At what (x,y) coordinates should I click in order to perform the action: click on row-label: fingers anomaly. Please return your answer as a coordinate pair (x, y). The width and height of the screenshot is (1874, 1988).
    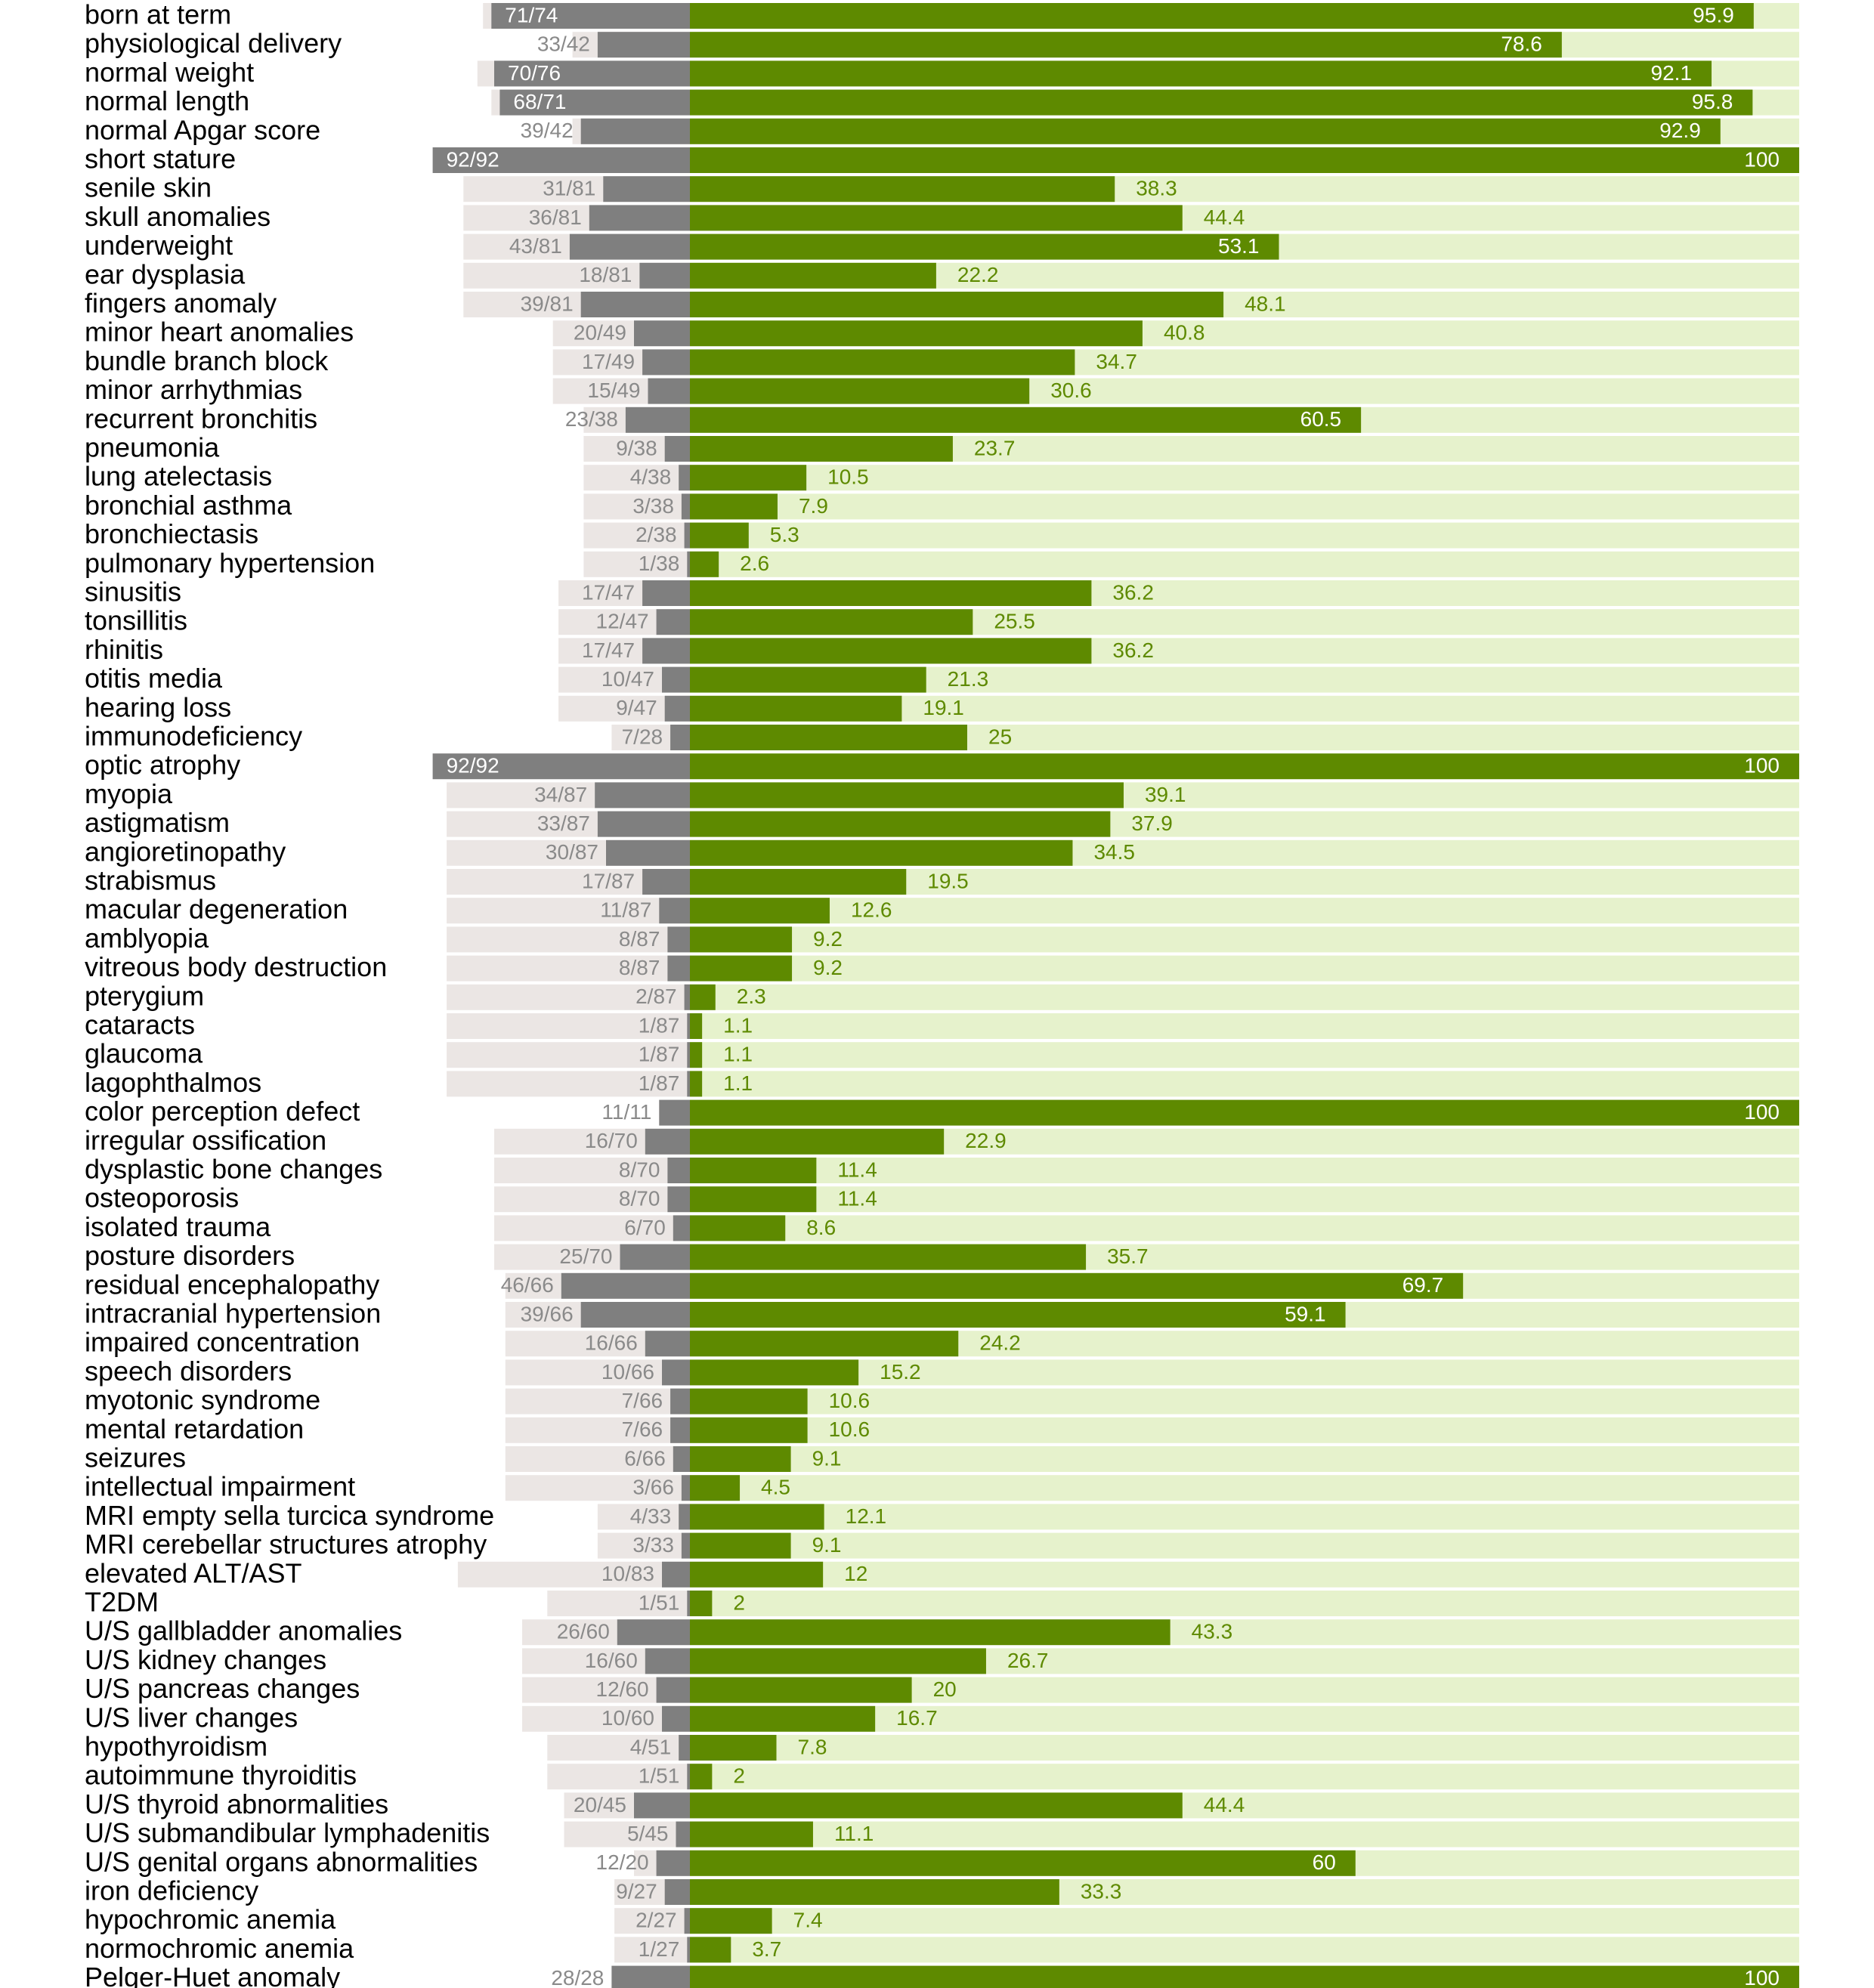
    Looking at the image, I should click on (181, 303).